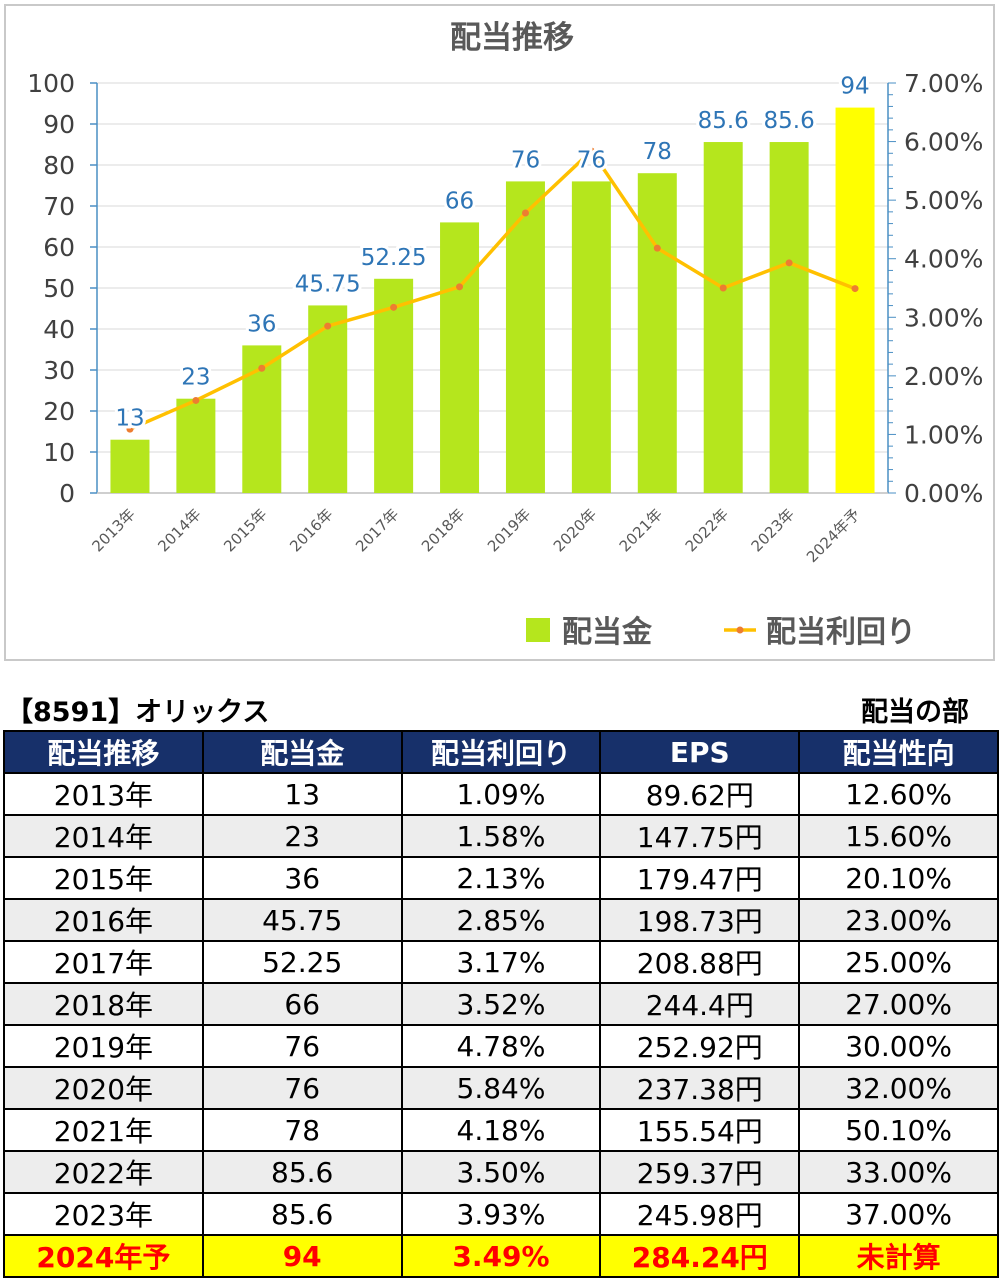 The height and width of the screenshot is (1278, 1001). Describe the element at coordinates (51, 83) in the screenshot. I see `y-left-tick-label: 100` at that location.